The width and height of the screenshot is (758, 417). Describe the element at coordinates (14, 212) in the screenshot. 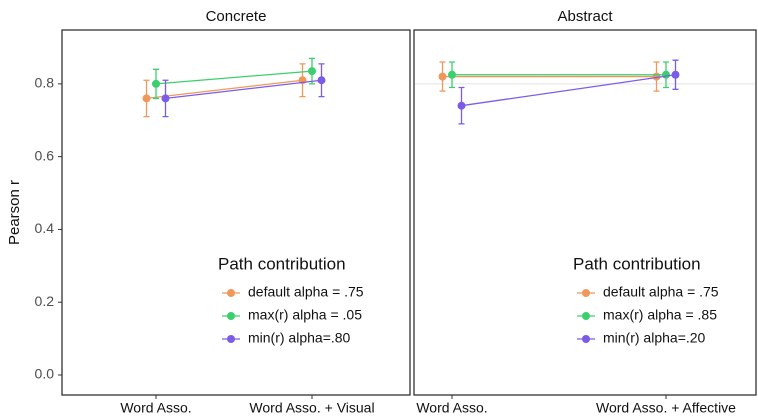

I see `y-axis-label: Pearson r` at that location.